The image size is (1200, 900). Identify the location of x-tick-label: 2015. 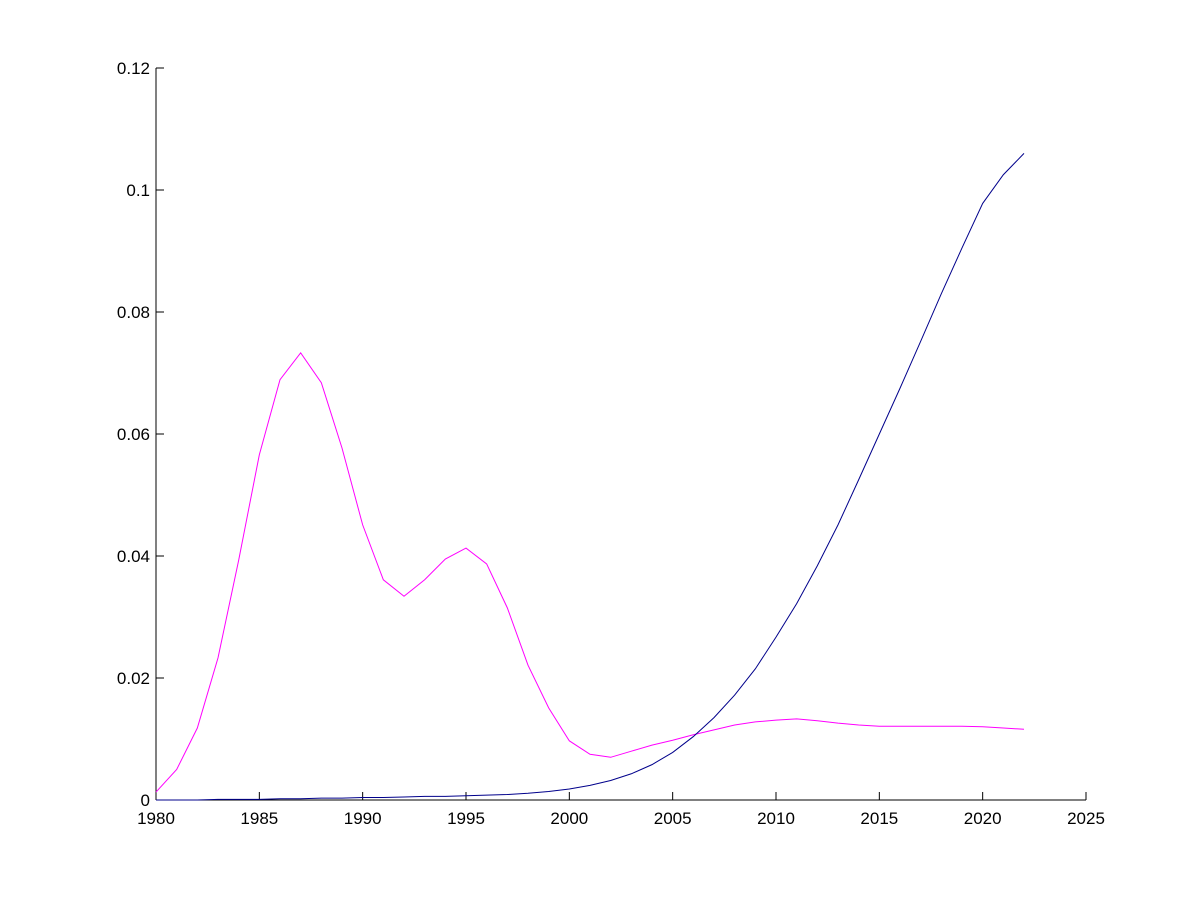
(879, 818).